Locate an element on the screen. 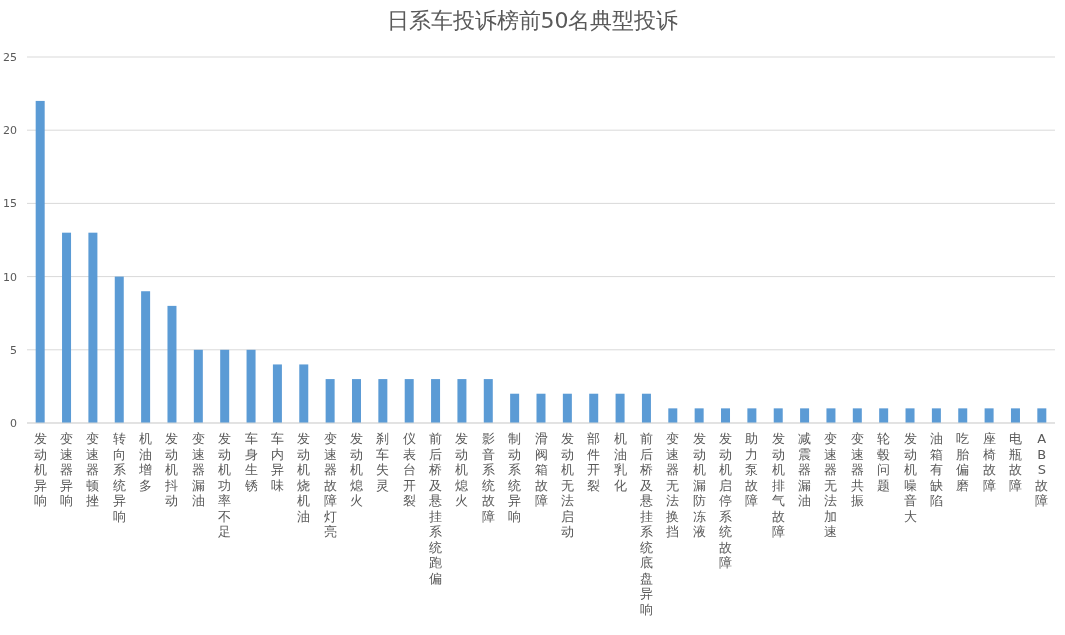 Image resolution: width=1065 pixels, height=635 pixels. x-tick-label: 变速器无法换挡 is located at coordinates (673, 485).